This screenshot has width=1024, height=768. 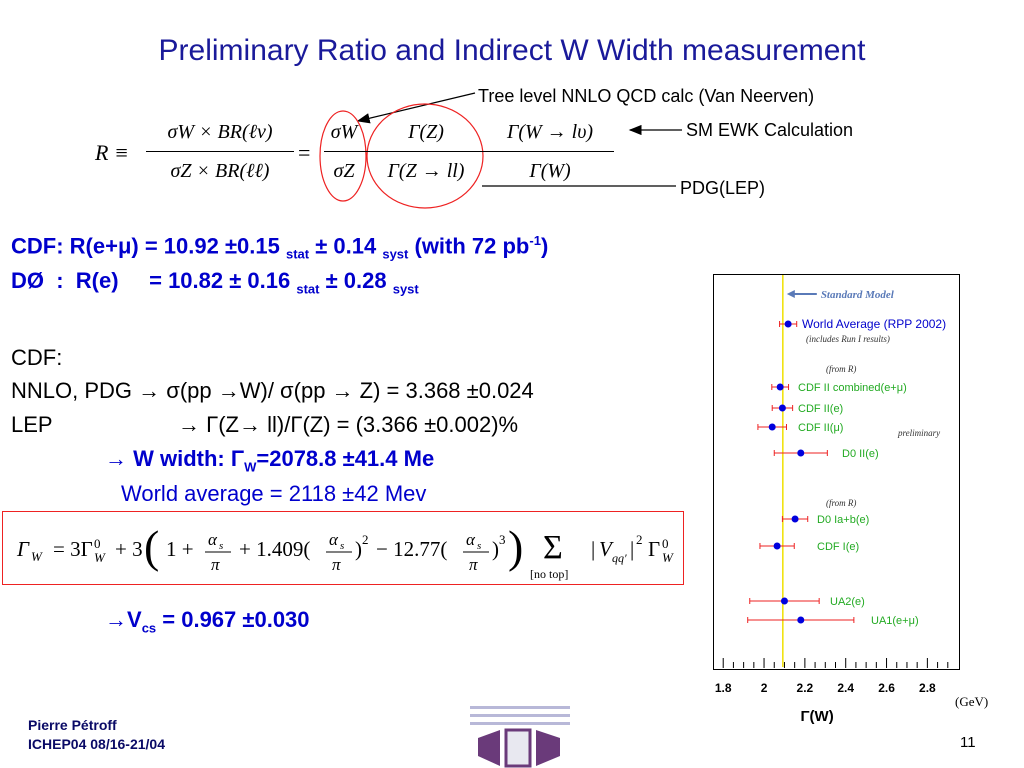 What do you see at coordinates (817, 716) in the screenshot?
I see `x-axis-label: Γ(W)` at bounding box center [817, 716].